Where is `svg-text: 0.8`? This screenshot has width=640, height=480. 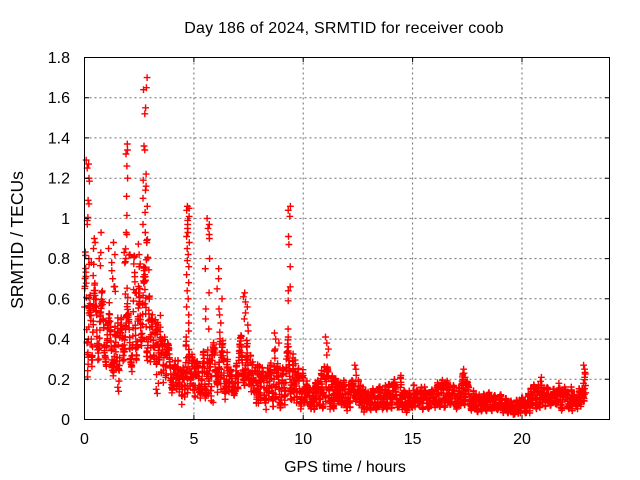
svg-text: 0.8 is located at coordinates (59, 259).